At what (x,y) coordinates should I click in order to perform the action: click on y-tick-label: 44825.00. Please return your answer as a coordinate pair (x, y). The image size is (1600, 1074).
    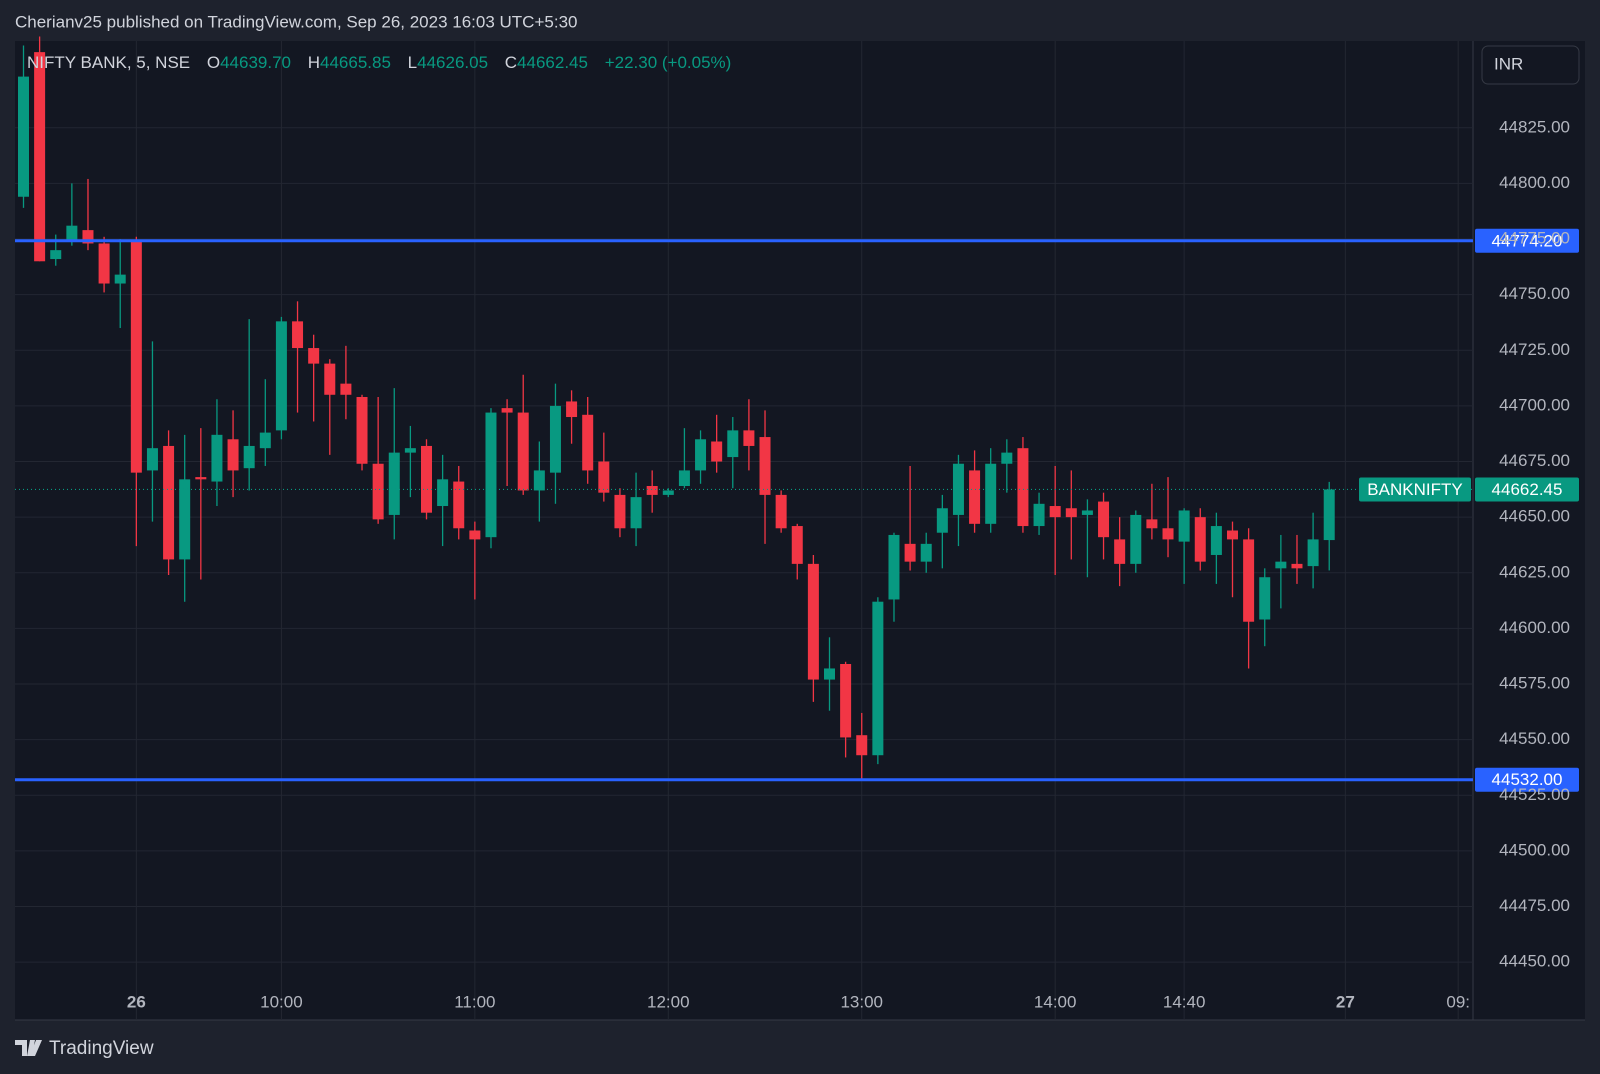
    Looking at the image, I should click on (1534, 126).